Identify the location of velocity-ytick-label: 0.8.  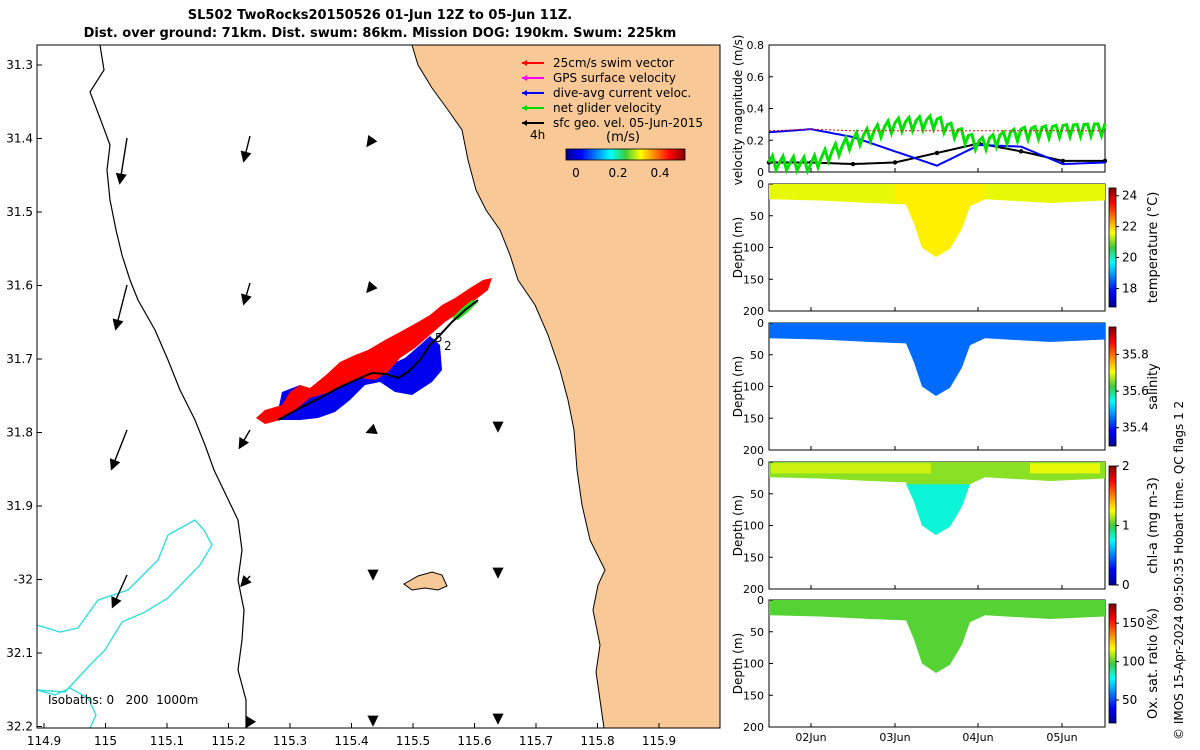
(756, 45).